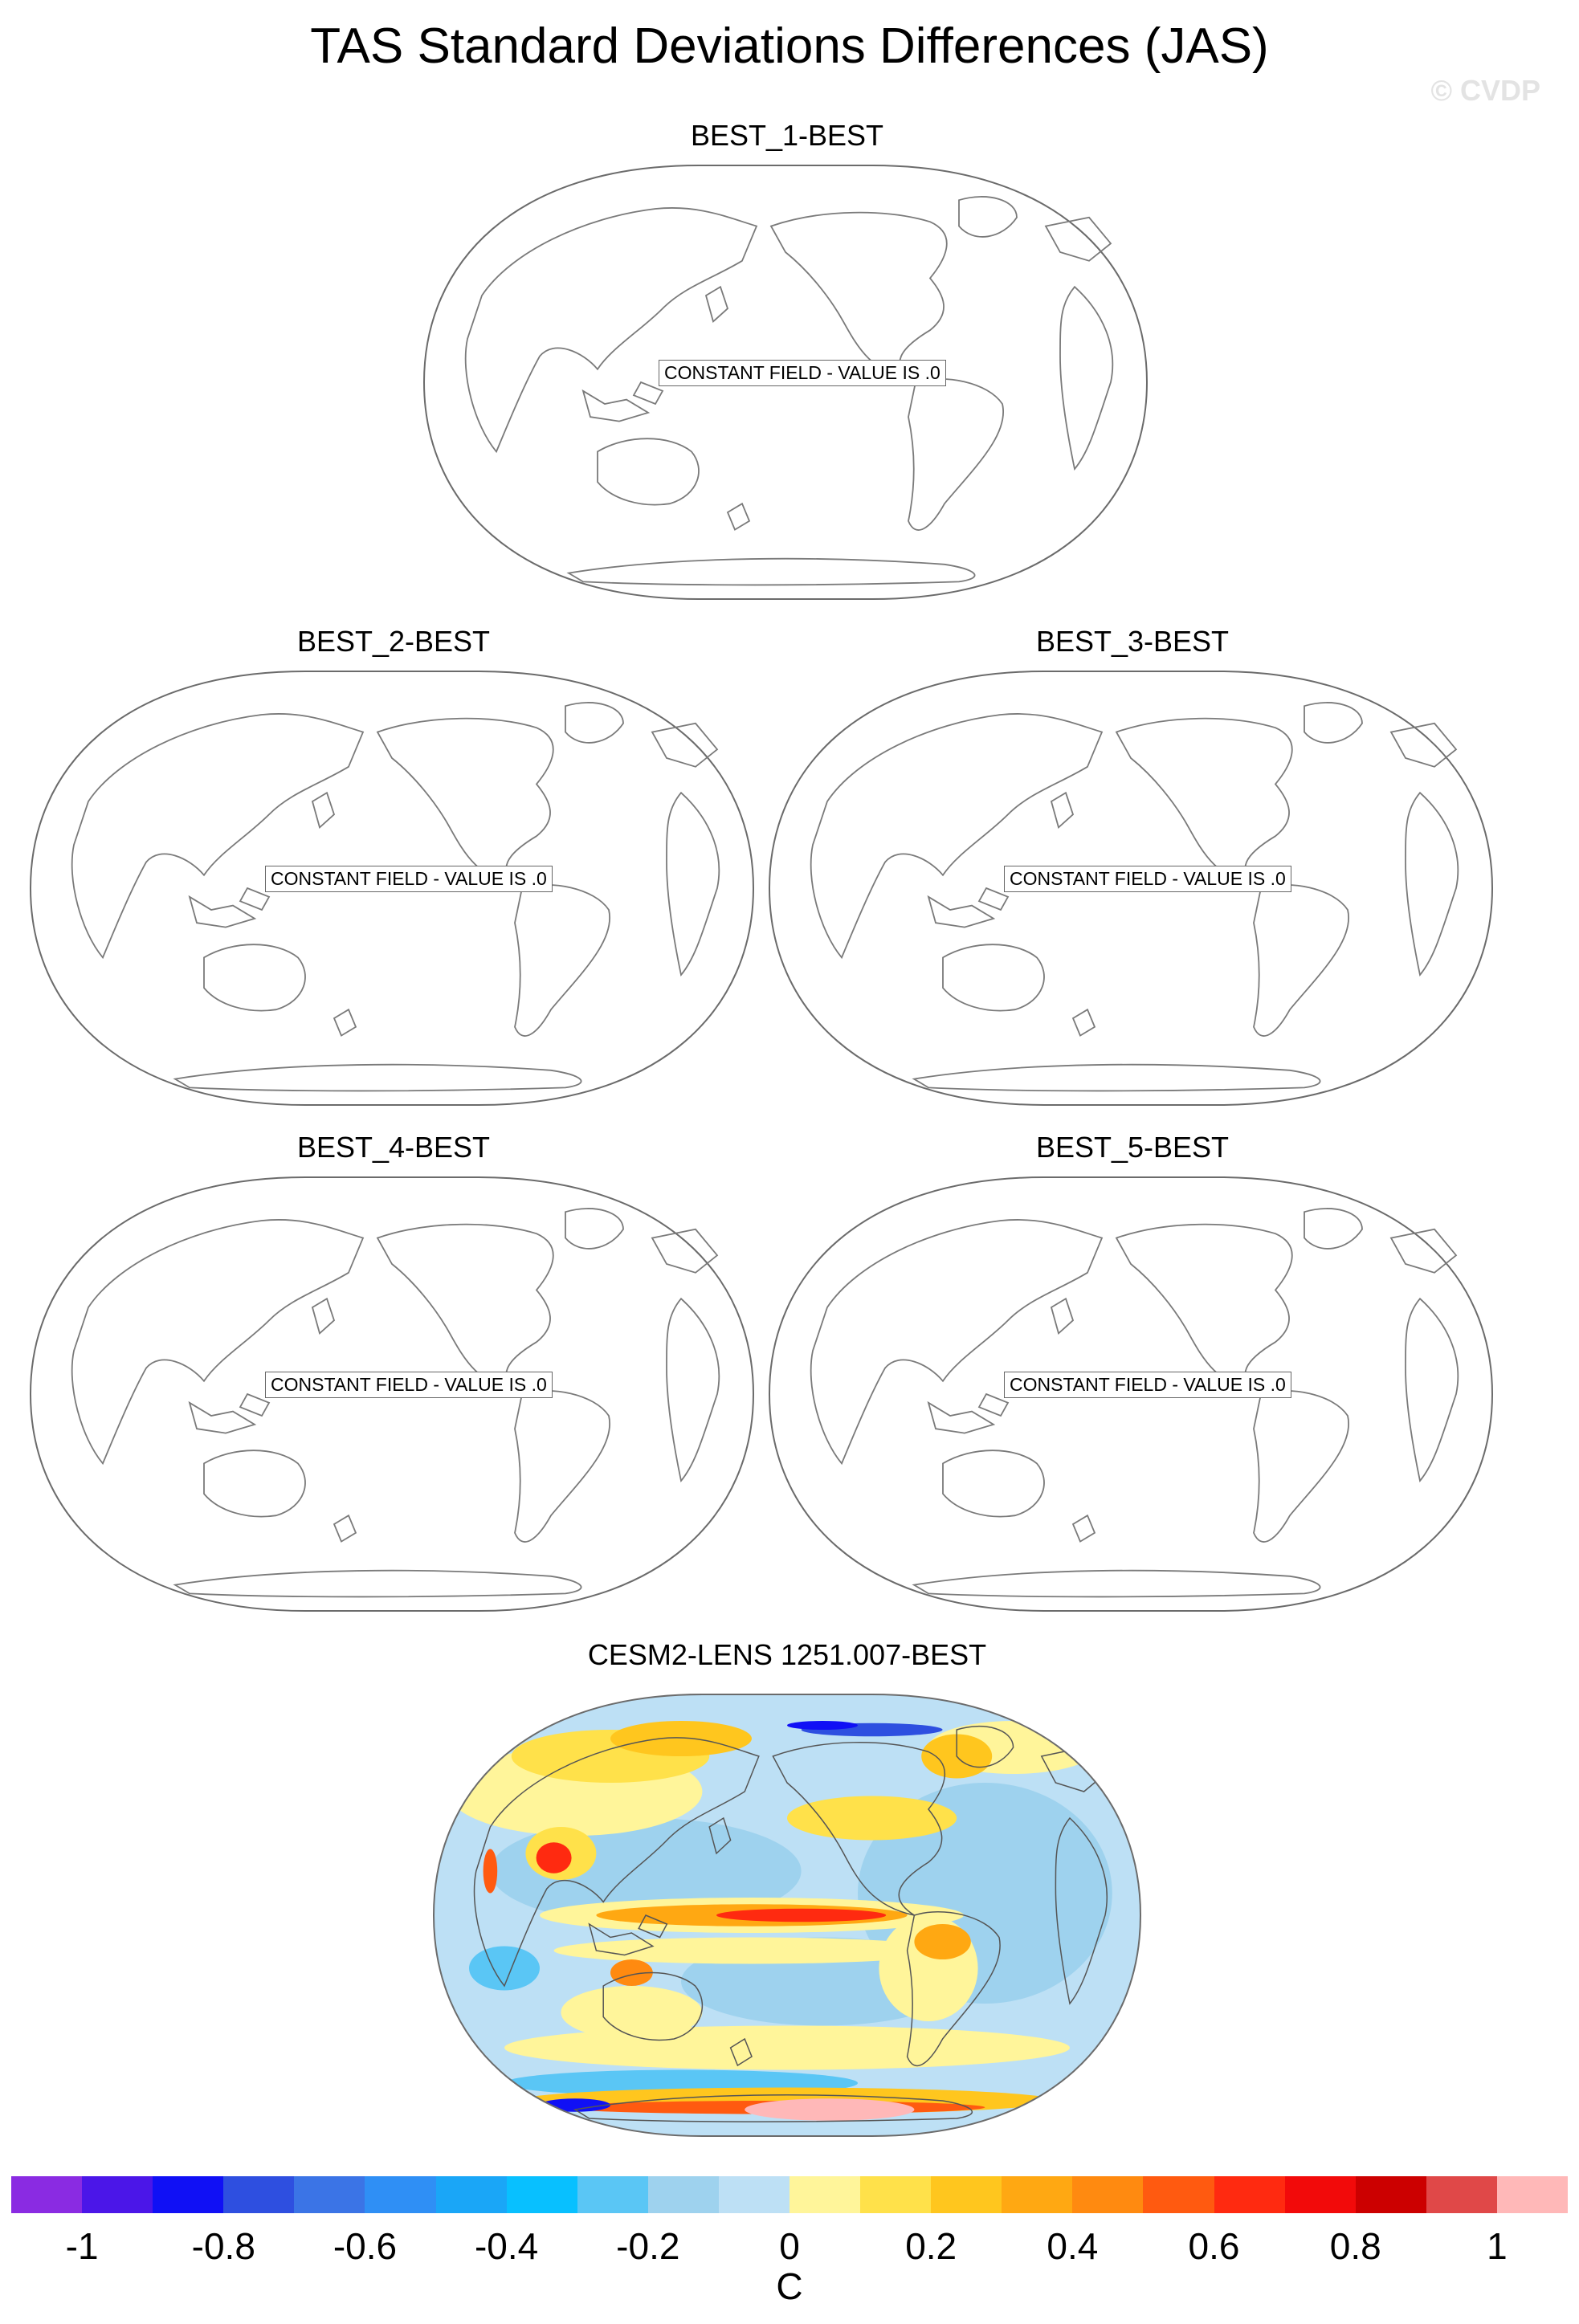  Describe the element at coordinates (1355, 2246) in the screenshot. I see `colorbar-tick-label: 0.8` at that location.